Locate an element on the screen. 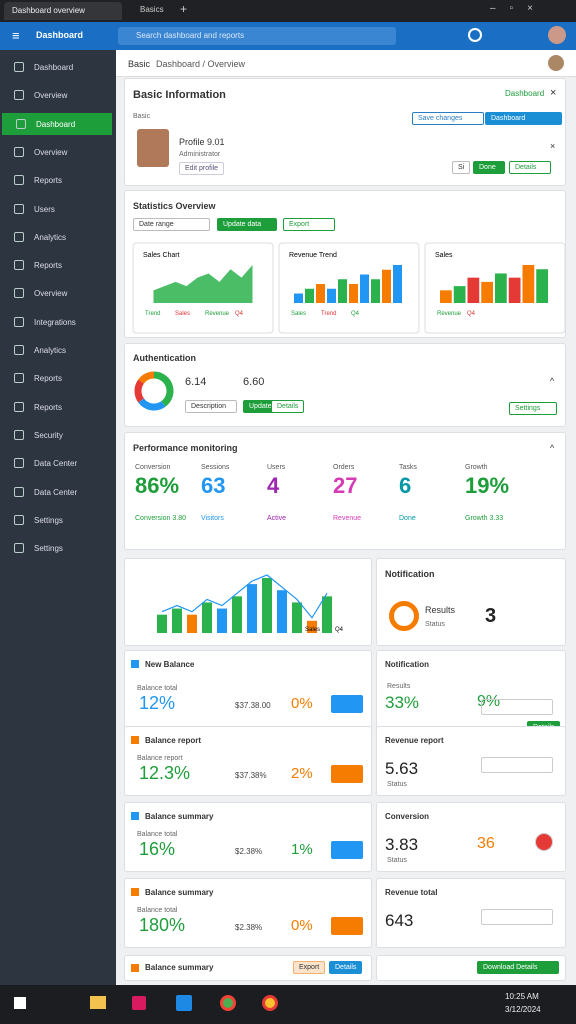  tag: Edit profile is located at coordinates (202, 168).